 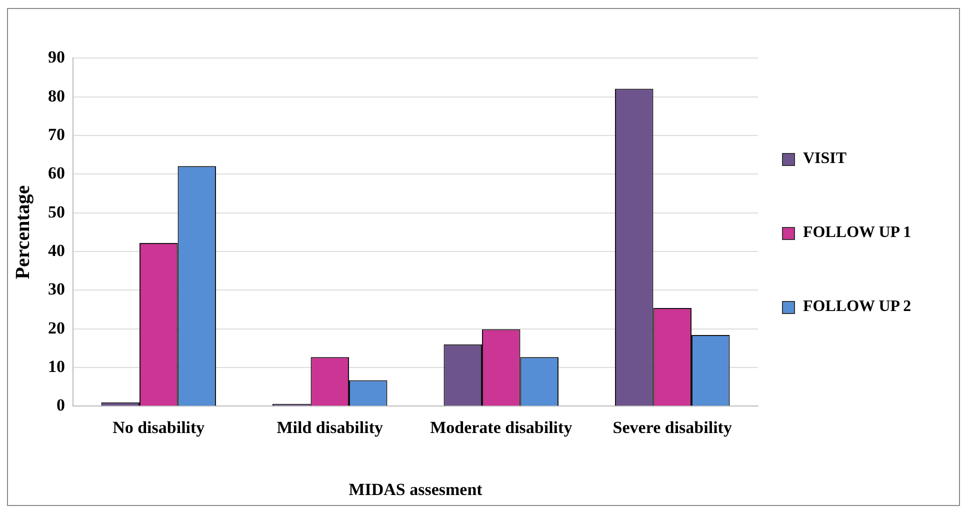 What do you see at coordinates (825, 159) in the screenshot?
I see `legend-label: VISIT` at bounding box center [825, 159].